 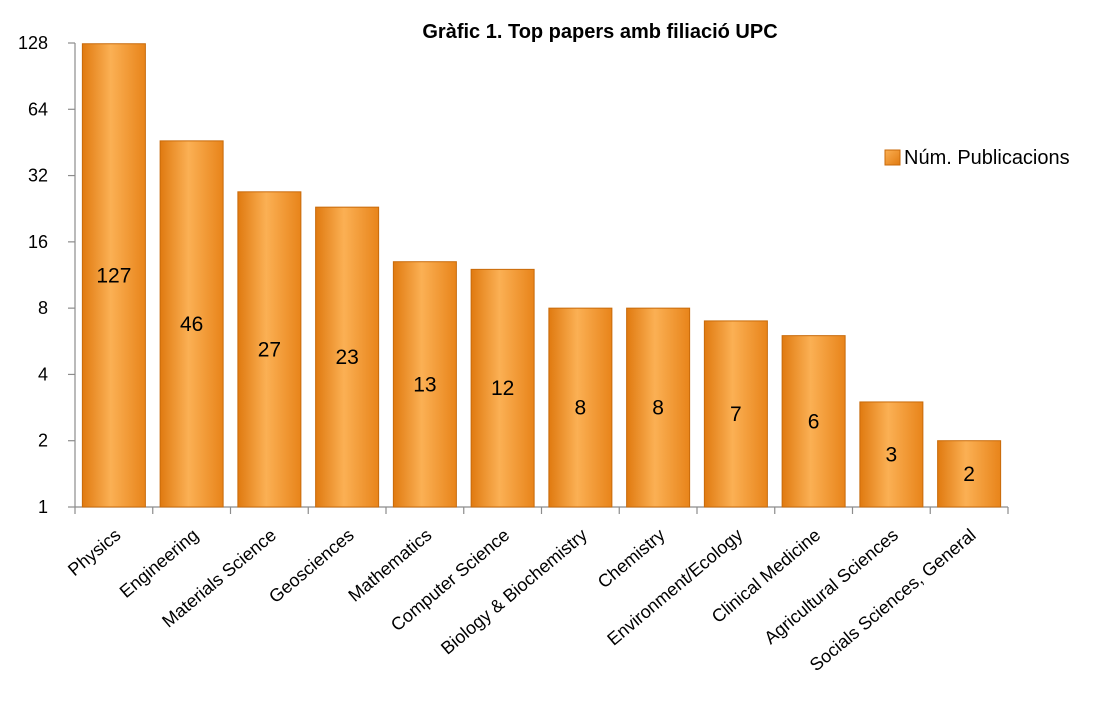 I want to click on data-label: 3, so click(x=892, y=454).